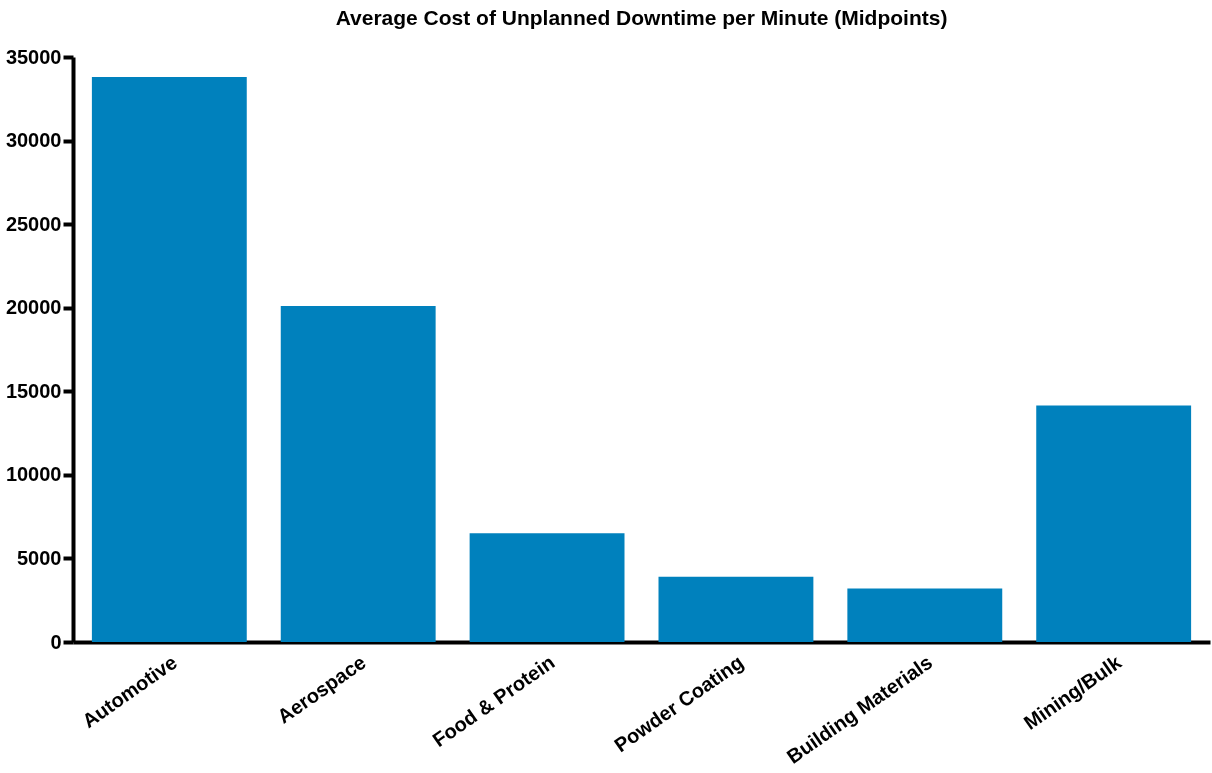 This screenshot has height=773, width=1212. Describe the element at coordinates (33, 140) in the screenshot. I see `y-tick-label: 30000` at that location.